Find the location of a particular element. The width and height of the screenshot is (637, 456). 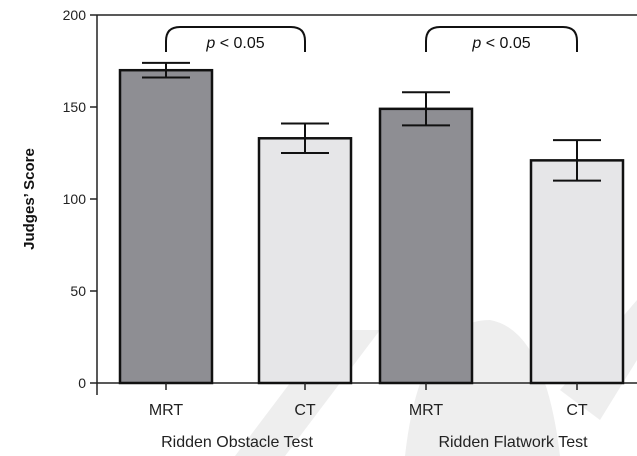

y-tick-label: 200 is located at coordinates (75, 15).